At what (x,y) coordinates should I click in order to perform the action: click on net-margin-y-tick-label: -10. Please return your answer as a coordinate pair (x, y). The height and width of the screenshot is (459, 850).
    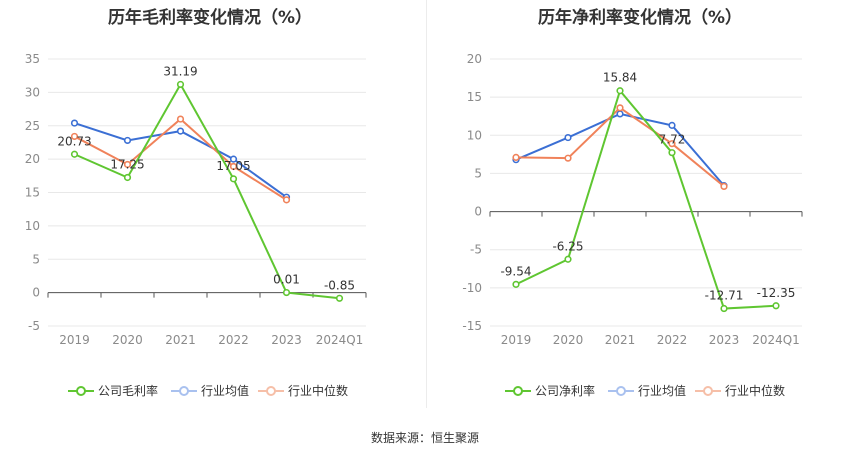
    Looking at the image, I should click on (472, 288).